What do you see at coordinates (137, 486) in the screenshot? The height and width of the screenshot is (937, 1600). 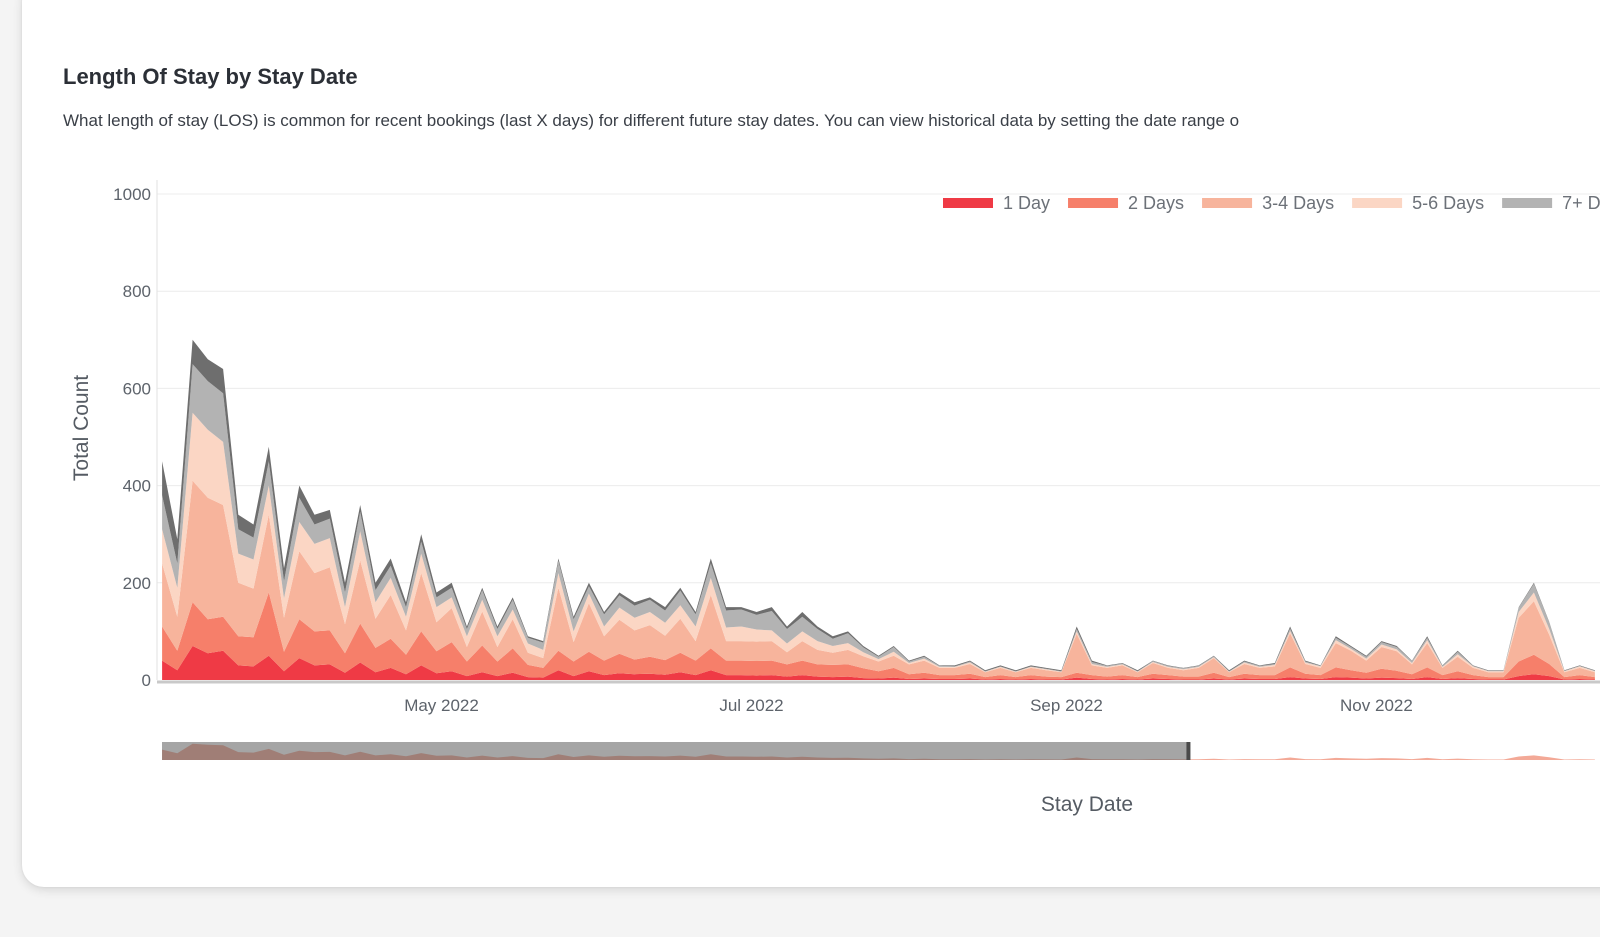 I see `y-tick-label: 400` at bounding box center [137, 486].